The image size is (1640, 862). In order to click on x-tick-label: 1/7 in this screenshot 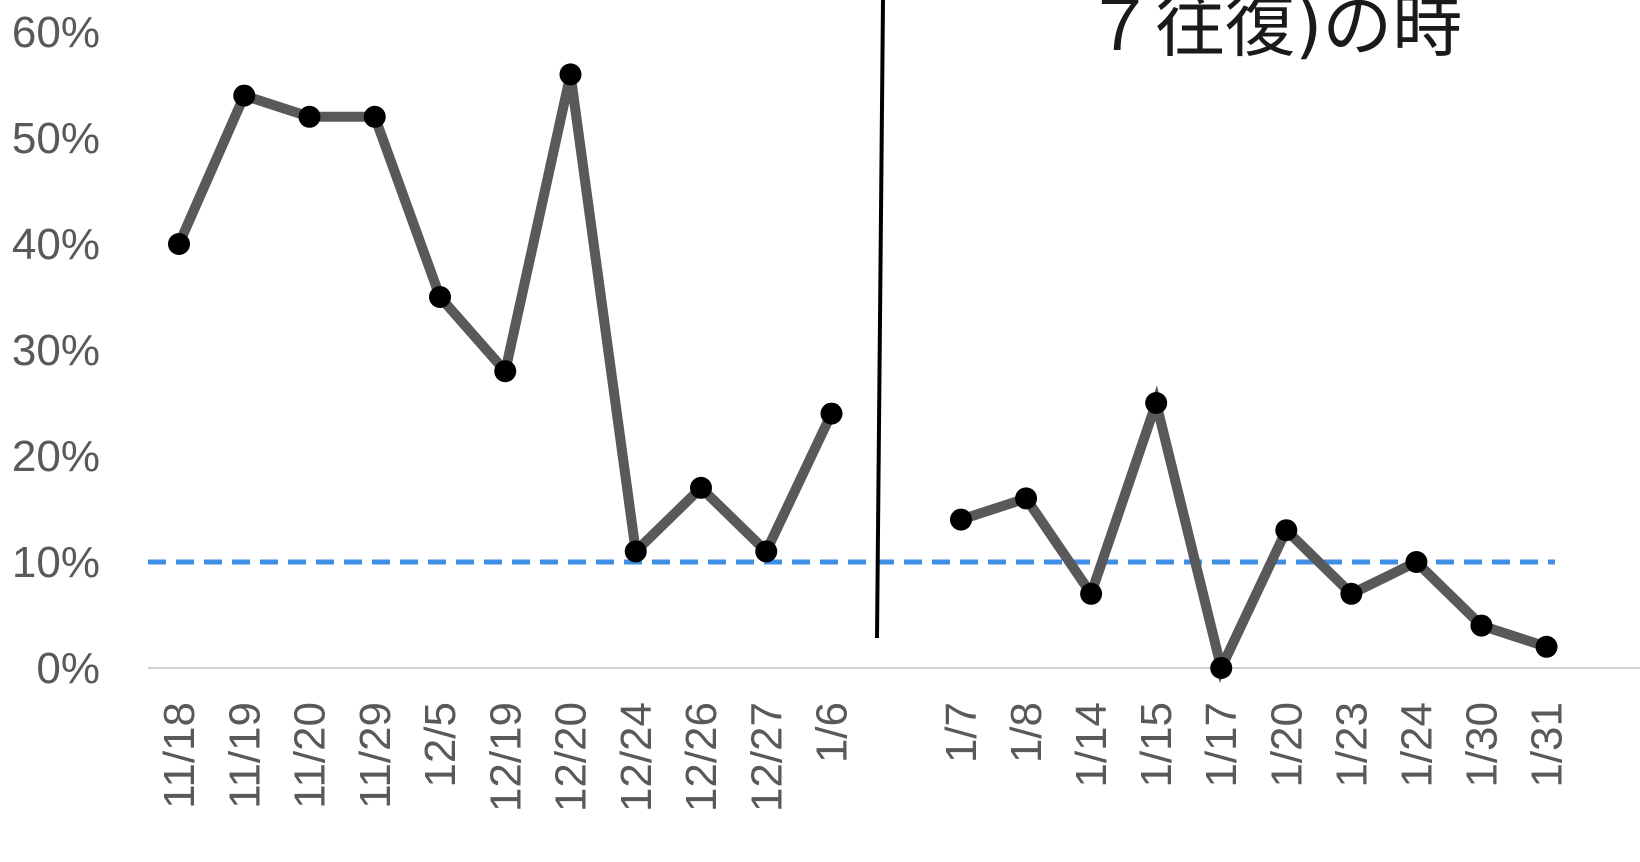, I will do `click(961, 732)`.